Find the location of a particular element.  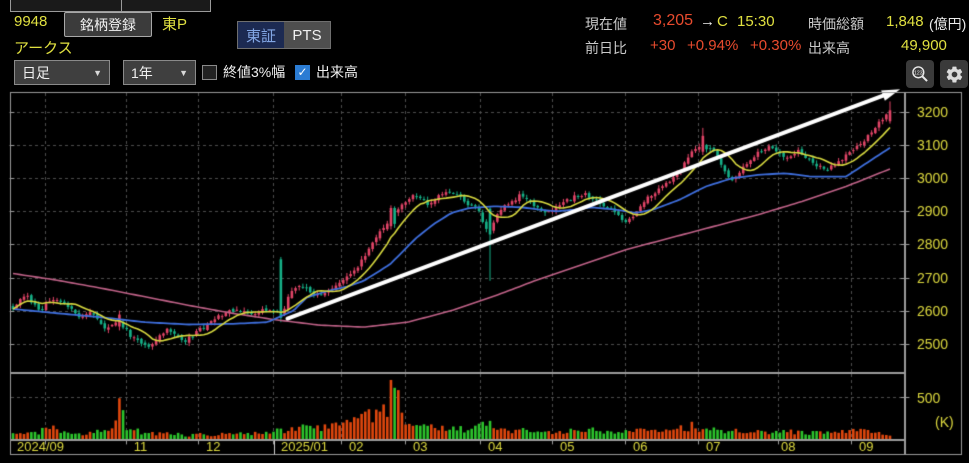

register-symbol-button: 銘柄登録 is located at coordinates (108, 24).